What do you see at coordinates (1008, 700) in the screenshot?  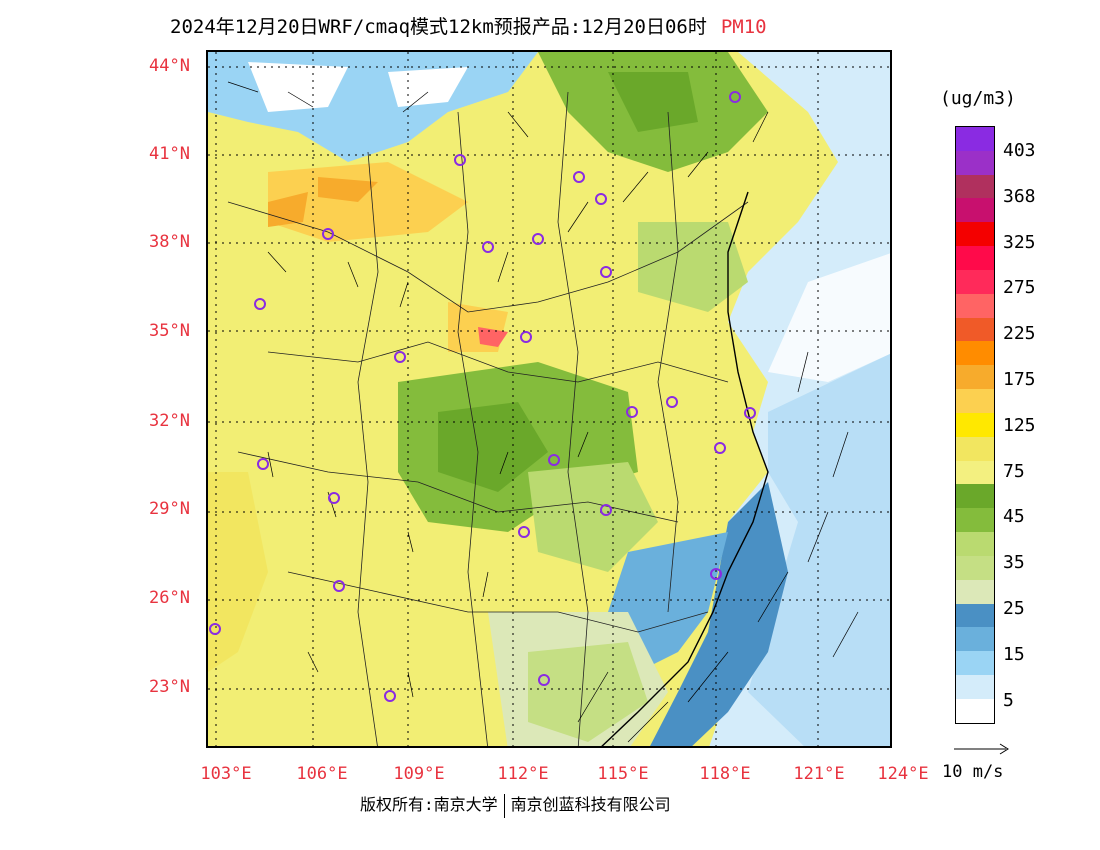 I see `colorbar-tick-label: 5` at bounding box center [1008, 700].